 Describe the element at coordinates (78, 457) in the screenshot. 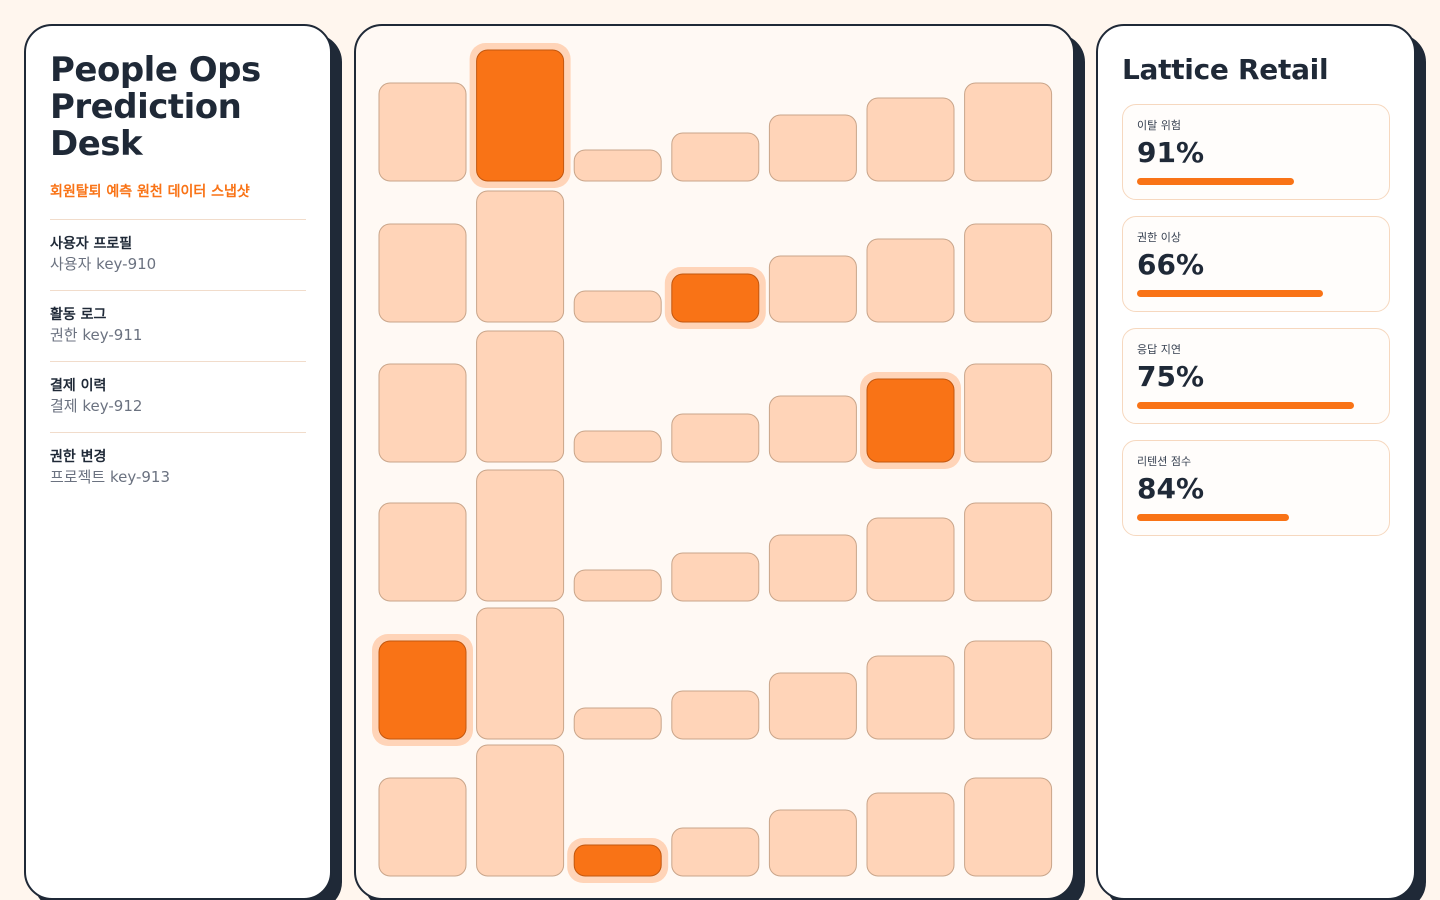

I see `sidebar-item-title: 권한 변경` at that location.